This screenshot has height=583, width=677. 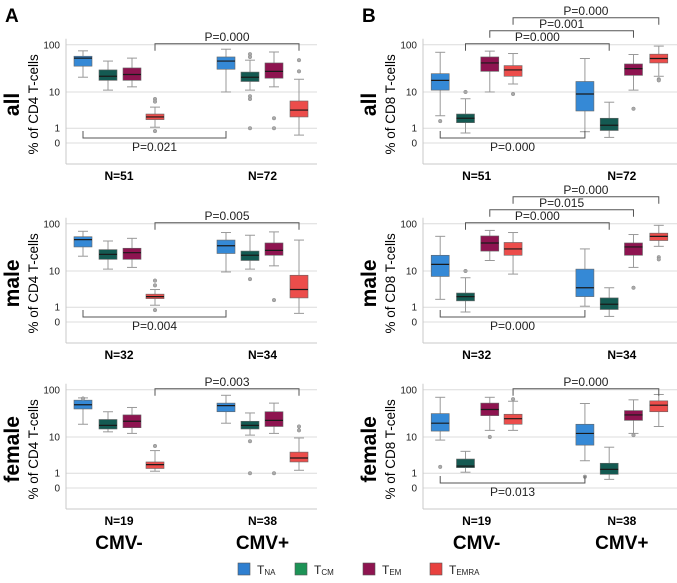 I want to click on y-axis-label: % of CD4 T-cells, so click(x=33, y=104).